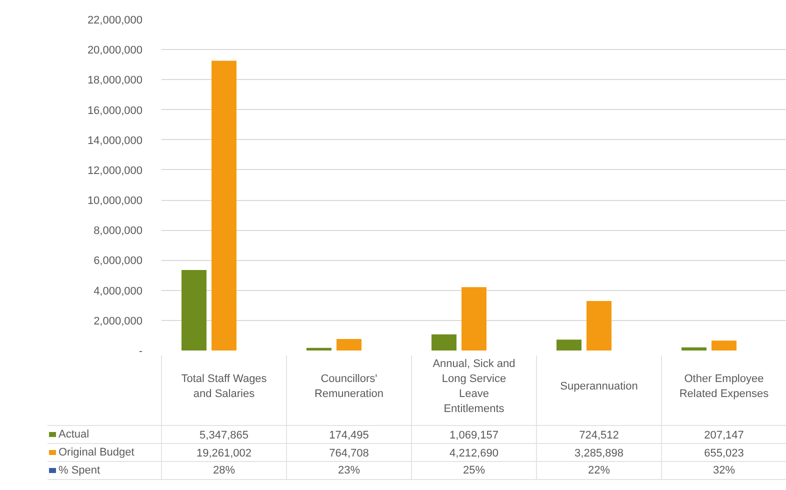 The image size is (786, 490). What do you see at coordinates (474, 454) in the screenshot?
I see `data-label: 4,212,690` at bounding box center [474, 454].